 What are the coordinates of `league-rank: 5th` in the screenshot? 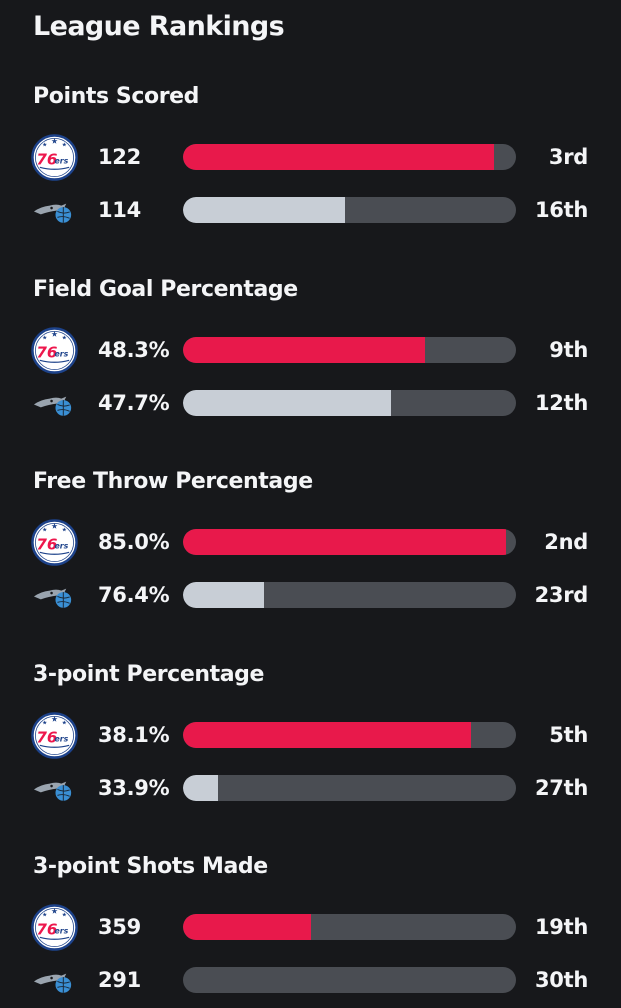 It's located at (568, 735).